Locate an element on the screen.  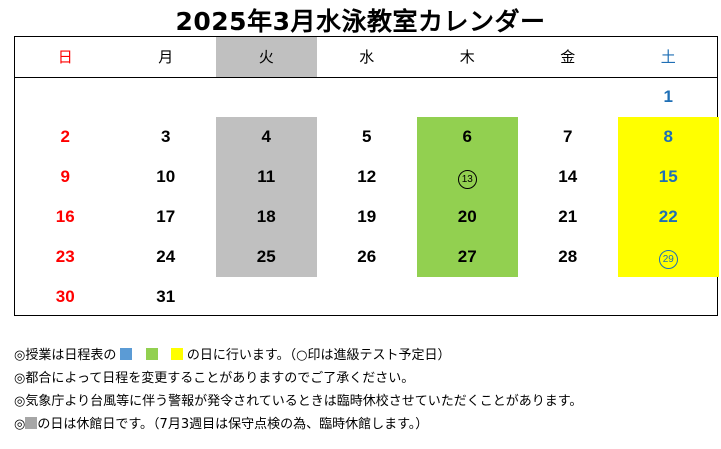
header-divider is located at coordinates (366, 77).